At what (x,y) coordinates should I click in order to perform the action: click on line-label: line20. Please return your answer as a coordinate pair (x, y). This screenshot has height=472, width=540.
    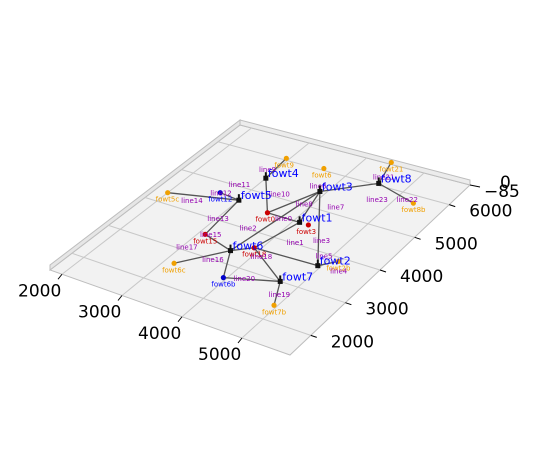
    Looking at the image, I should click on (245, 279).